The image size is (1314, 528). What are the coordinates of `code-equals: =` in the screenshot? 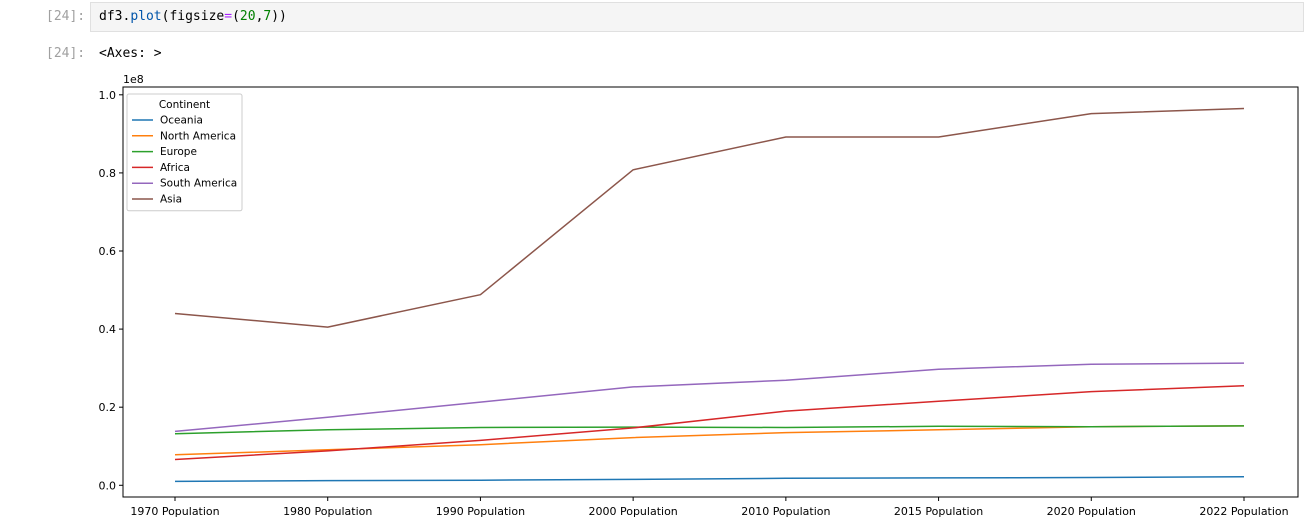 It's located at (228, 16).